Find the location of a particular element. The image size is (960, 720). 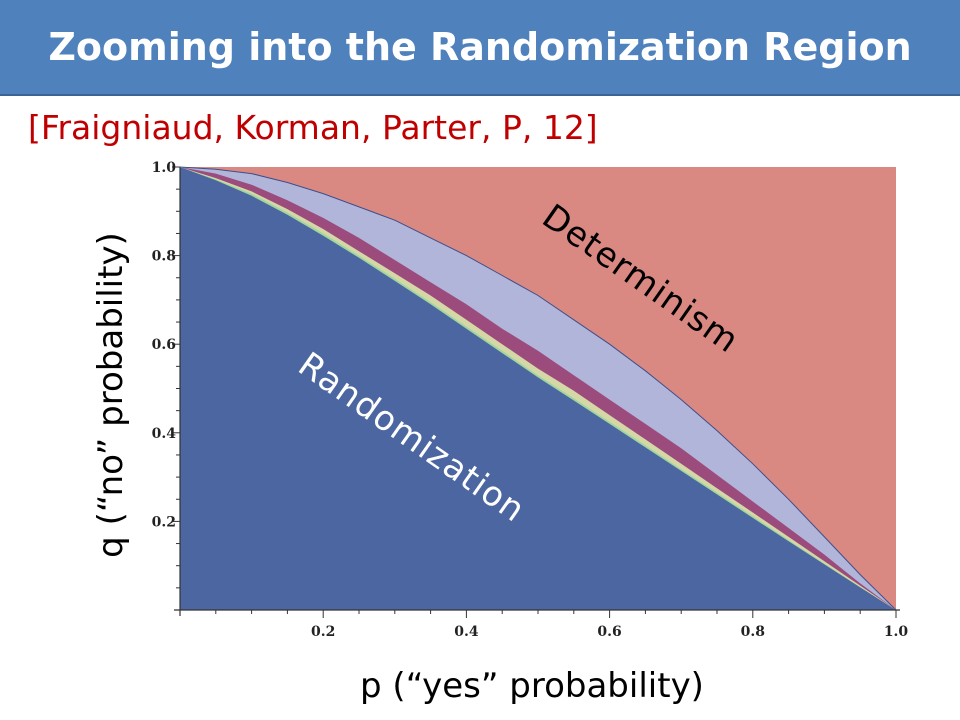

x-tick-label: 0.4 is located at coordinates (466, 632).